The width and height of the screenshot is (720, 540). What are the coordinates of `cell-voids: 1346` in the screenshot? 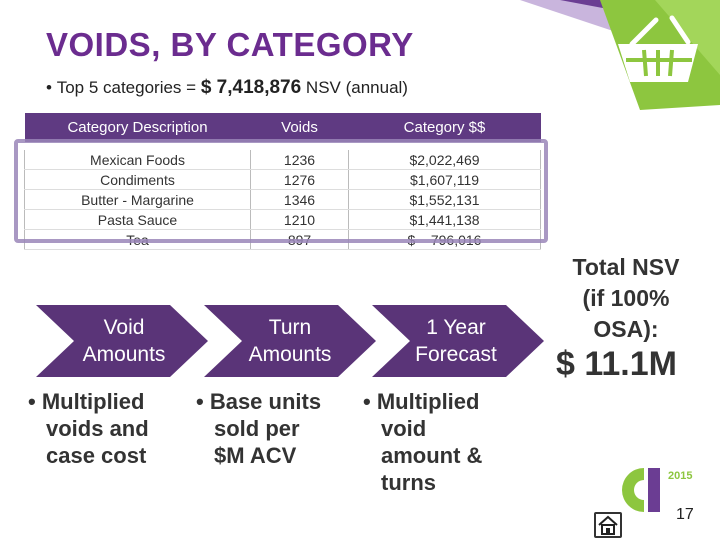 It's located at (299, 199).